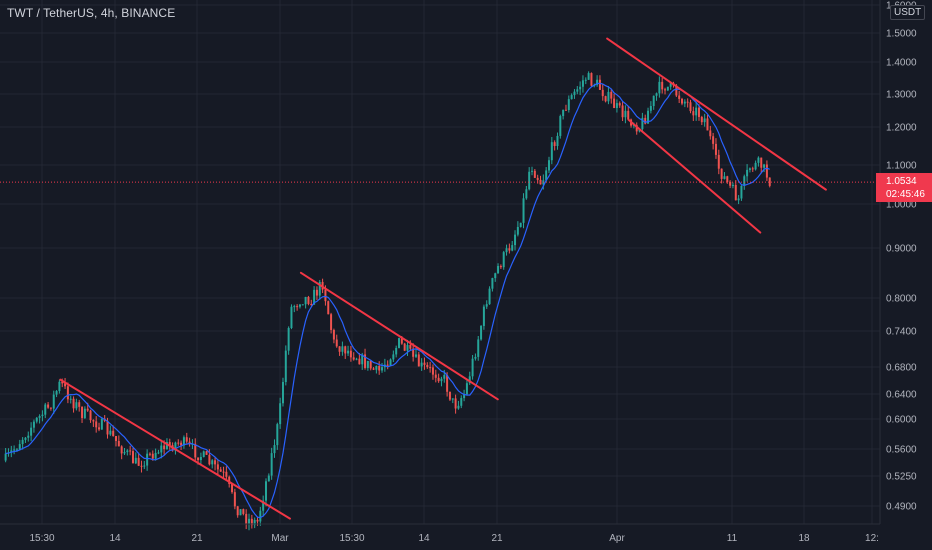 Image resolution: width=932 pixels, height=550 pixels. I want to click on currency-badge: USDT, so click(908, 12).